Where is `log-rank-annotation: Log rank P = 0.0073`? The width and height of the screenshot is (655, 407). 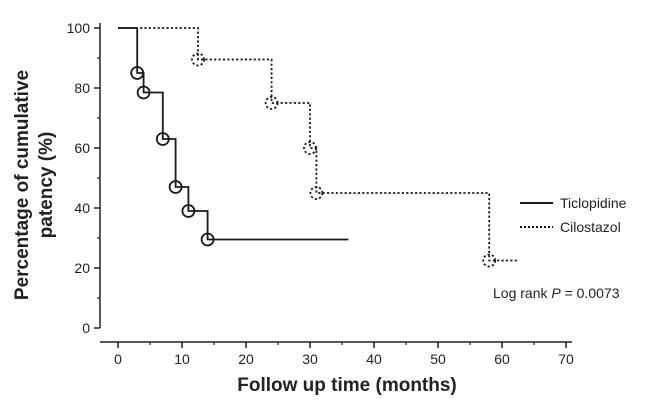
log-rank-annotation: Log rank P = 0.0073 is located at coordinates (556, 293).